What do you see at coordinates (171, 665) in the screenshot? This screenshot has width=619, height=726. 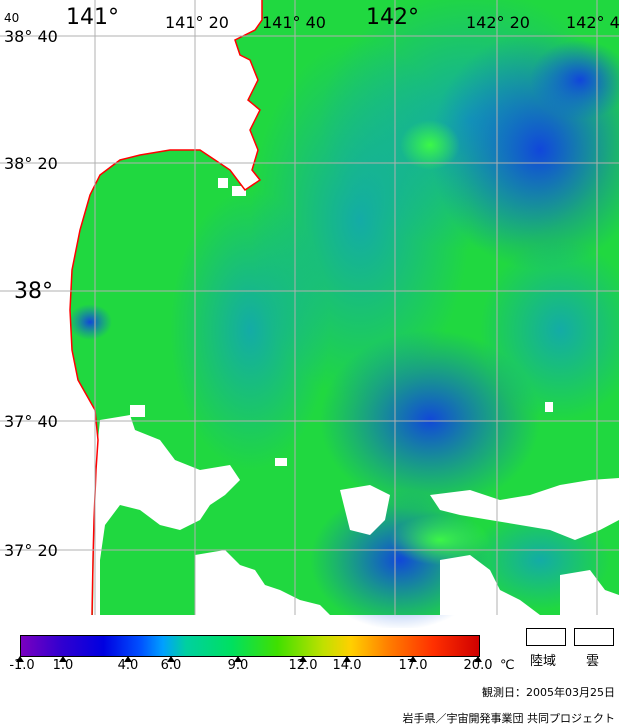 I see `tick-label: 6.0` at bounding box center [171, 665].